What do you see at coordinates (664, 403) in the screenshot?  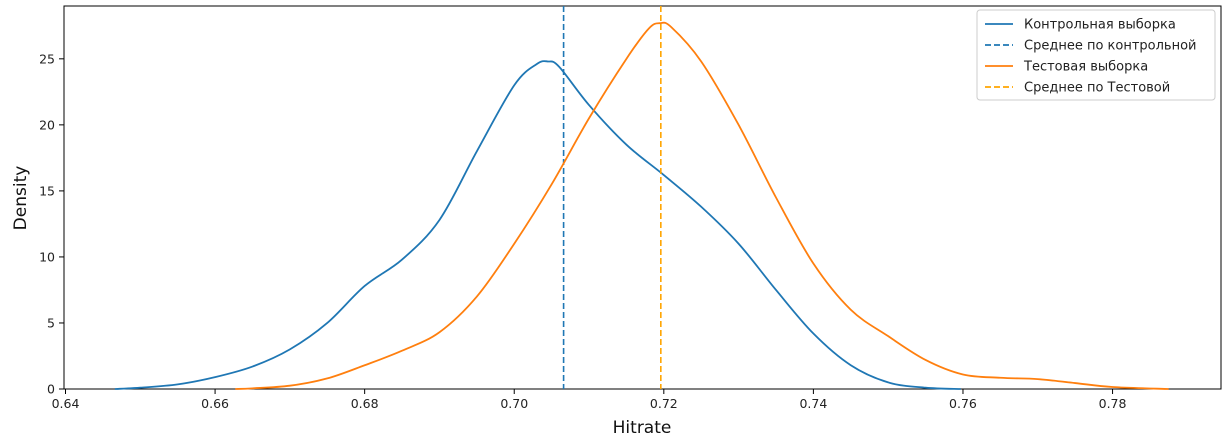 I see `x-tick-label: 0.72` at bounding box center [664, 403].